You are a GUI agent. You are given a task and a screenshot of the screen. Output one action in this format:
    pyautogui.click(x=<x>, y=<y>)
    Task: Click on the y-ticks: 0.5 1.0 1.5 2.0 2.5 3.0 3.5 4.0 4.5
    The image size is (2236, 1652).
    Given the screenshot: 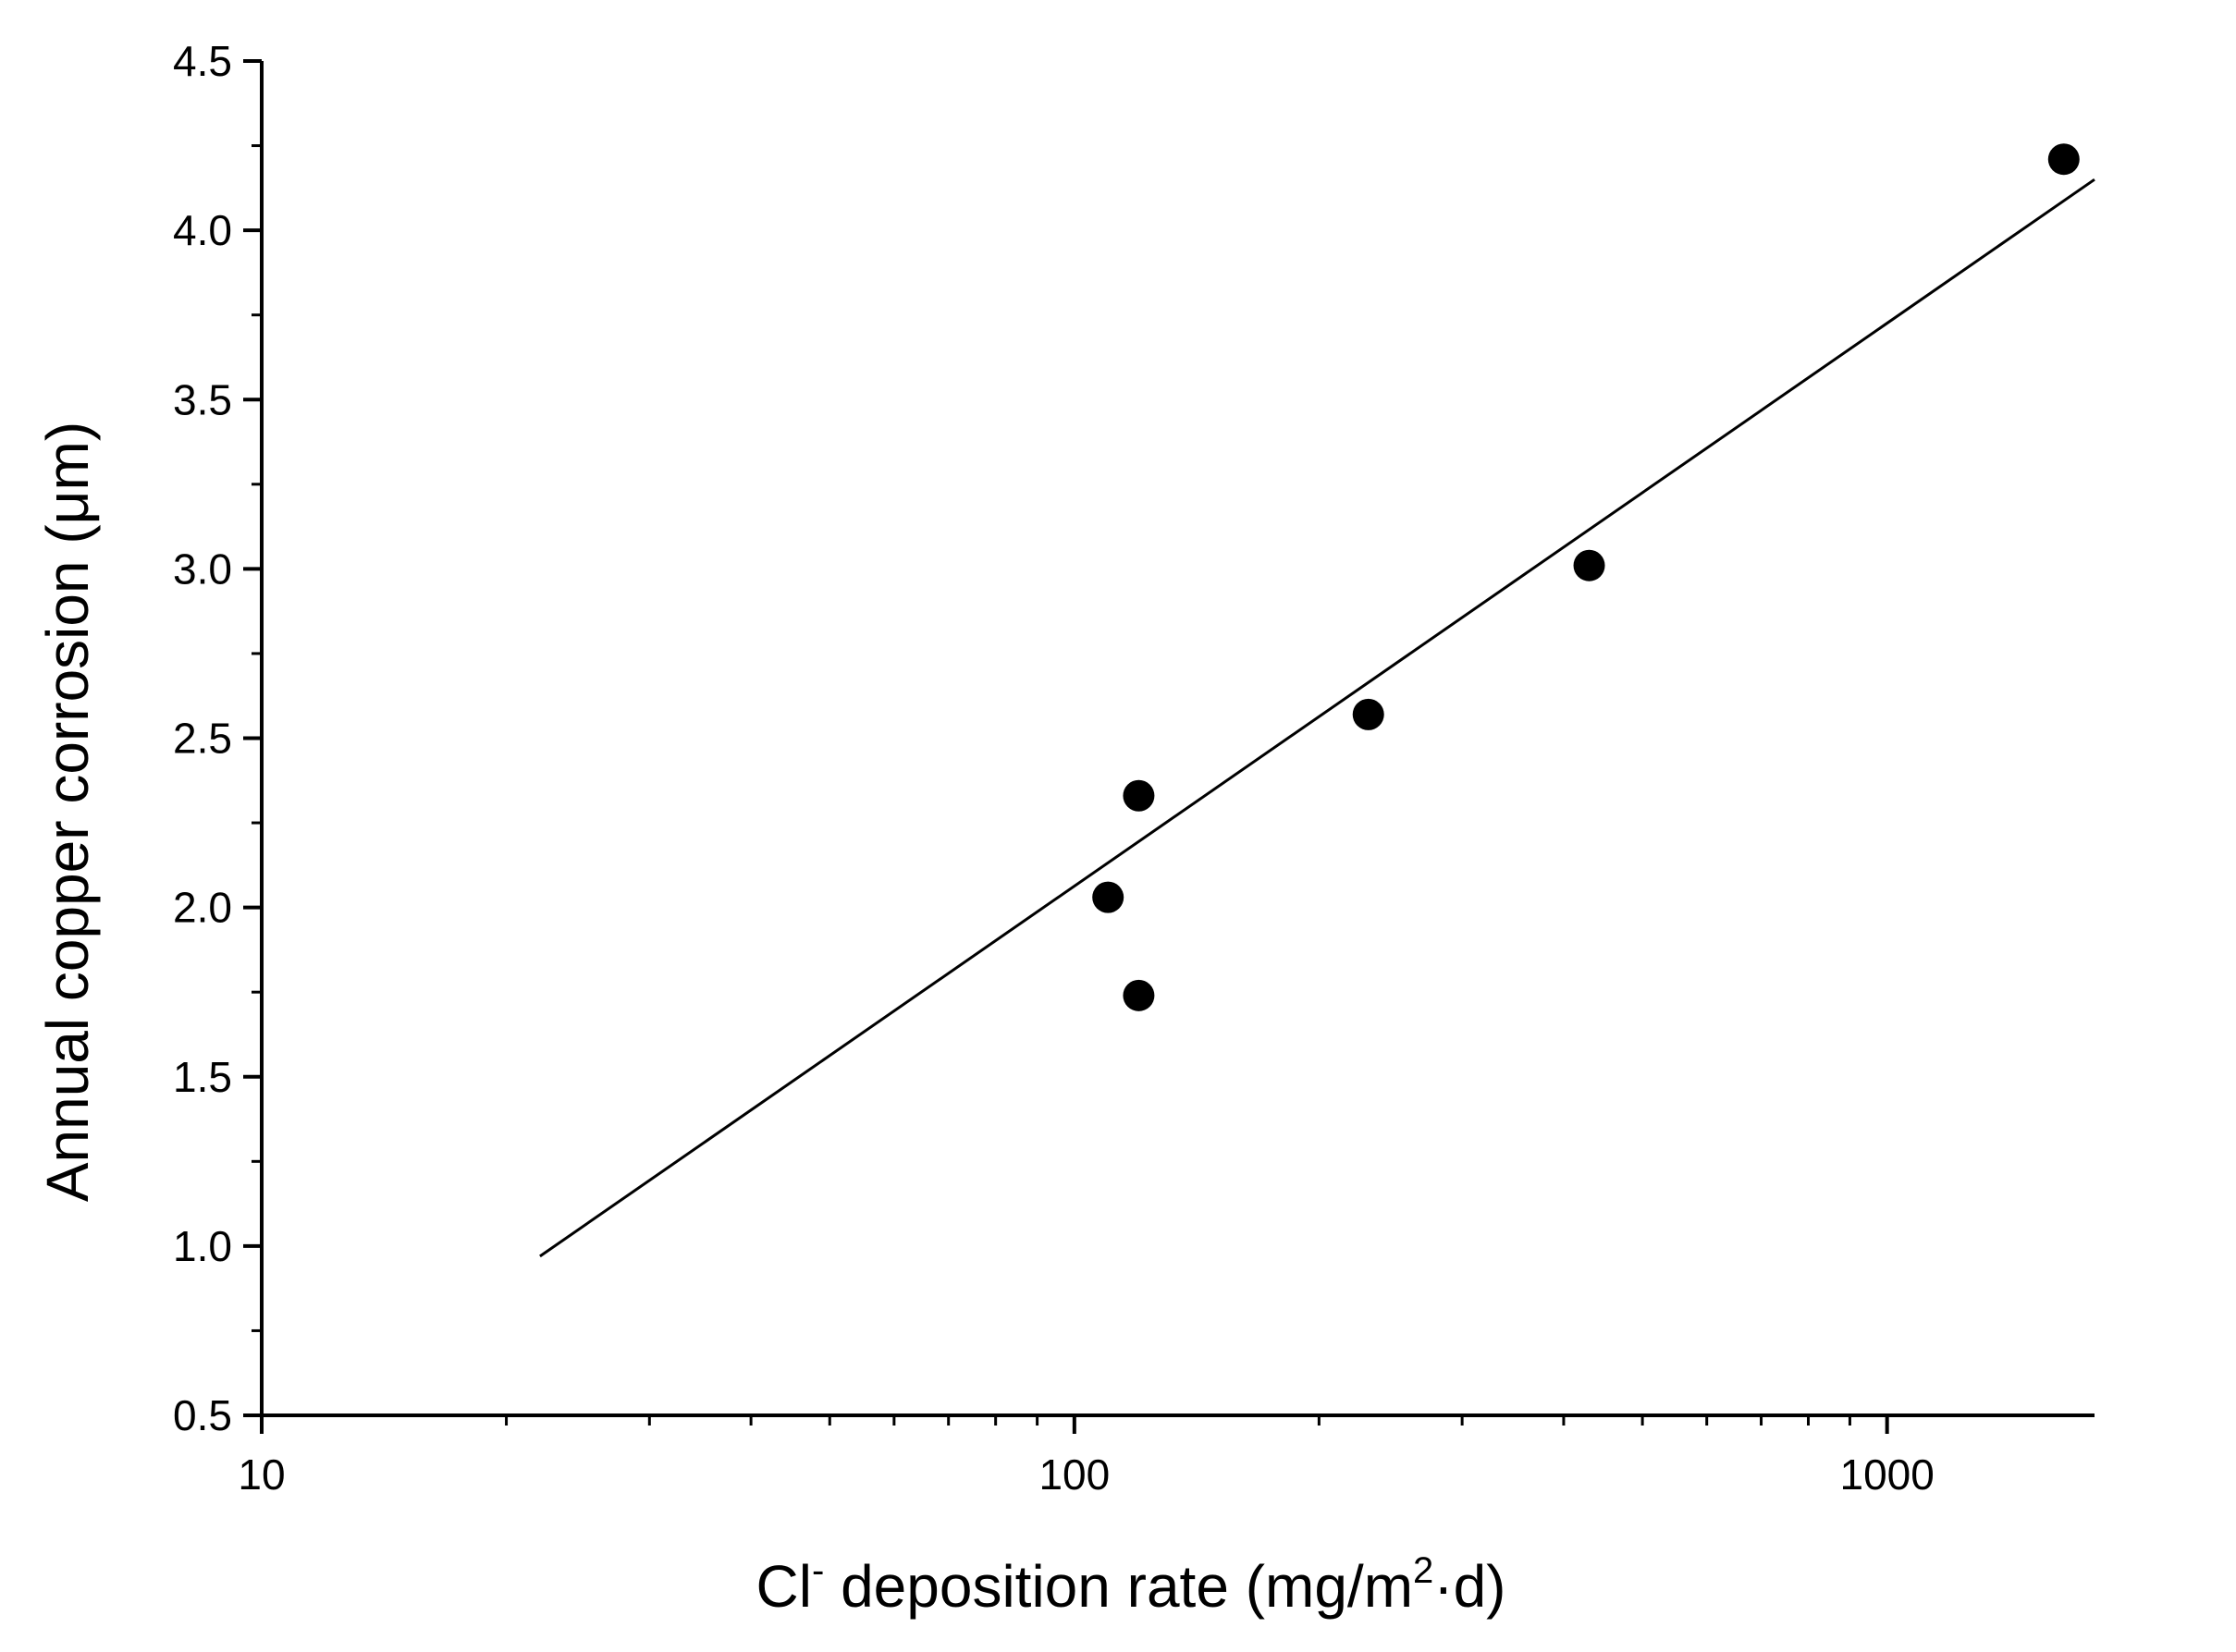 What is the action you would take?
    pyautogui.click(x=217, y=738)
    